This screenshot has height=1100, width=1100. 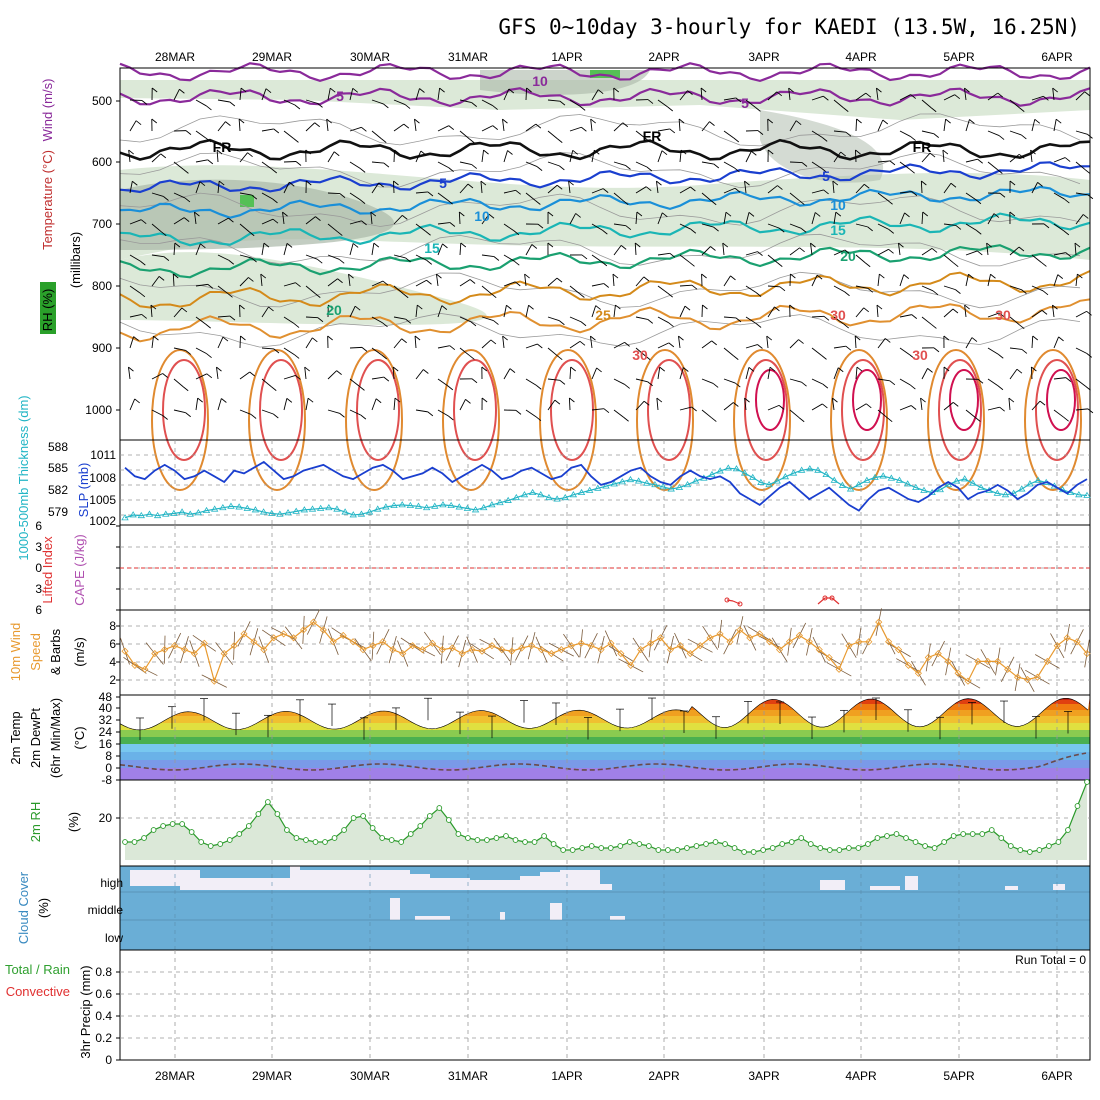 What do you see at coordinates (175, 1076) in the screenshot?
I see `x-date-label-bottom: 28MAR` at bounding box center [175, 1076].